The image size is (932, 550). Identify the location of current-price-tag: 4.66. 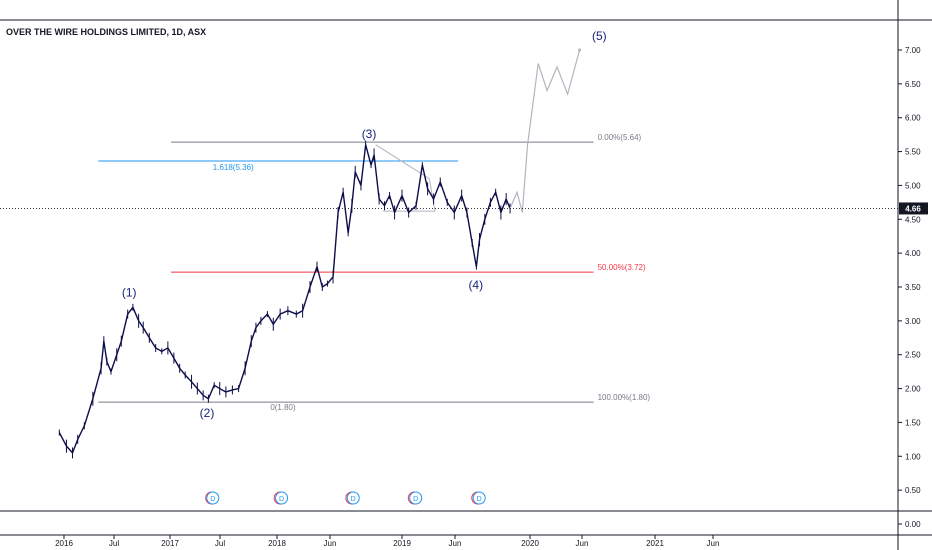
(913, 208).